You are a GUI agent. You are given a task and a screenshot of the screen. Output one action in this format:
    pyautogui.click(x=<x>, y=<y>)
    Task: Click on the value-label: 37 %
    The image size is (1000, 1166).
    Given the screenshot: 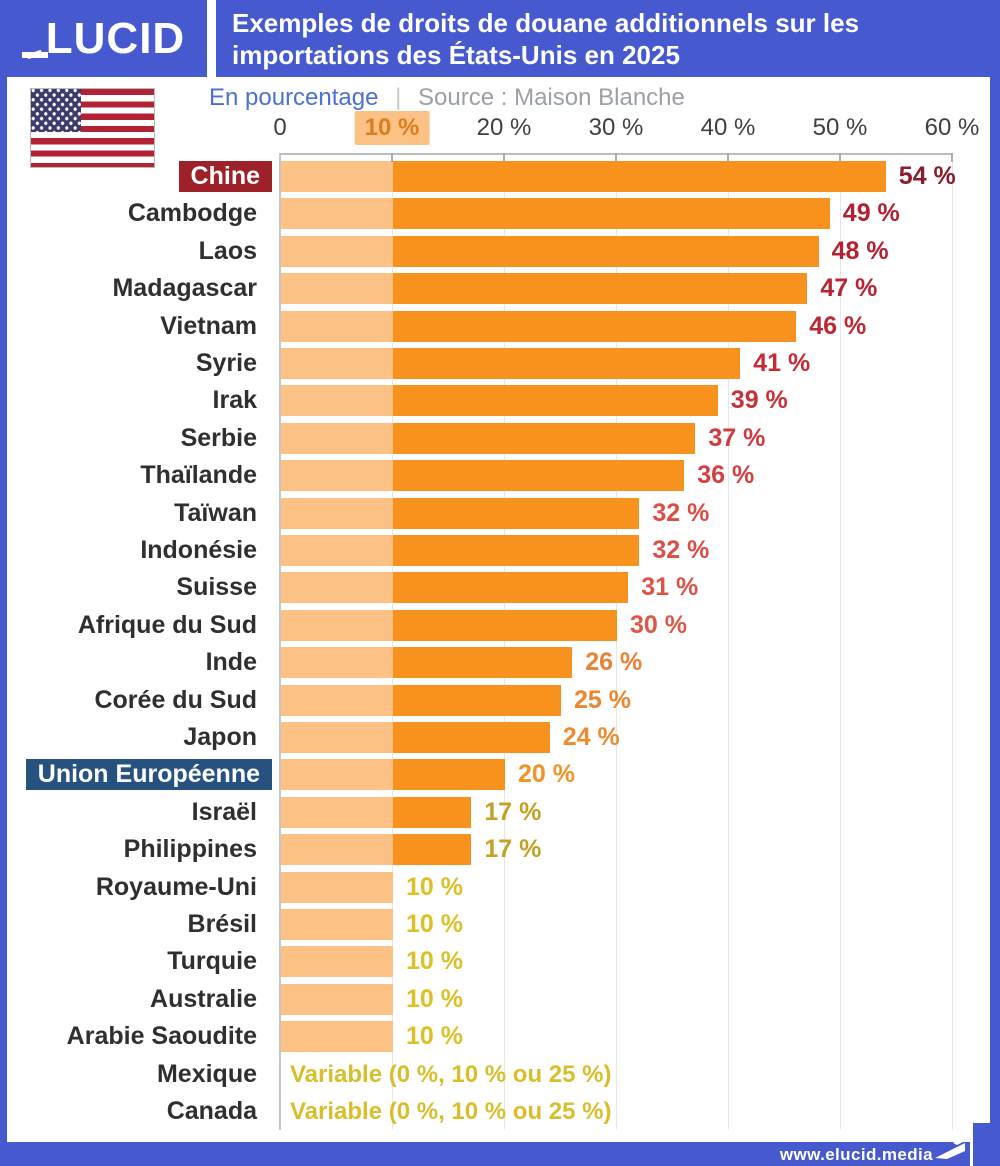 What is the action you would take?
    pyautogui.click(x=737, y=437)
    